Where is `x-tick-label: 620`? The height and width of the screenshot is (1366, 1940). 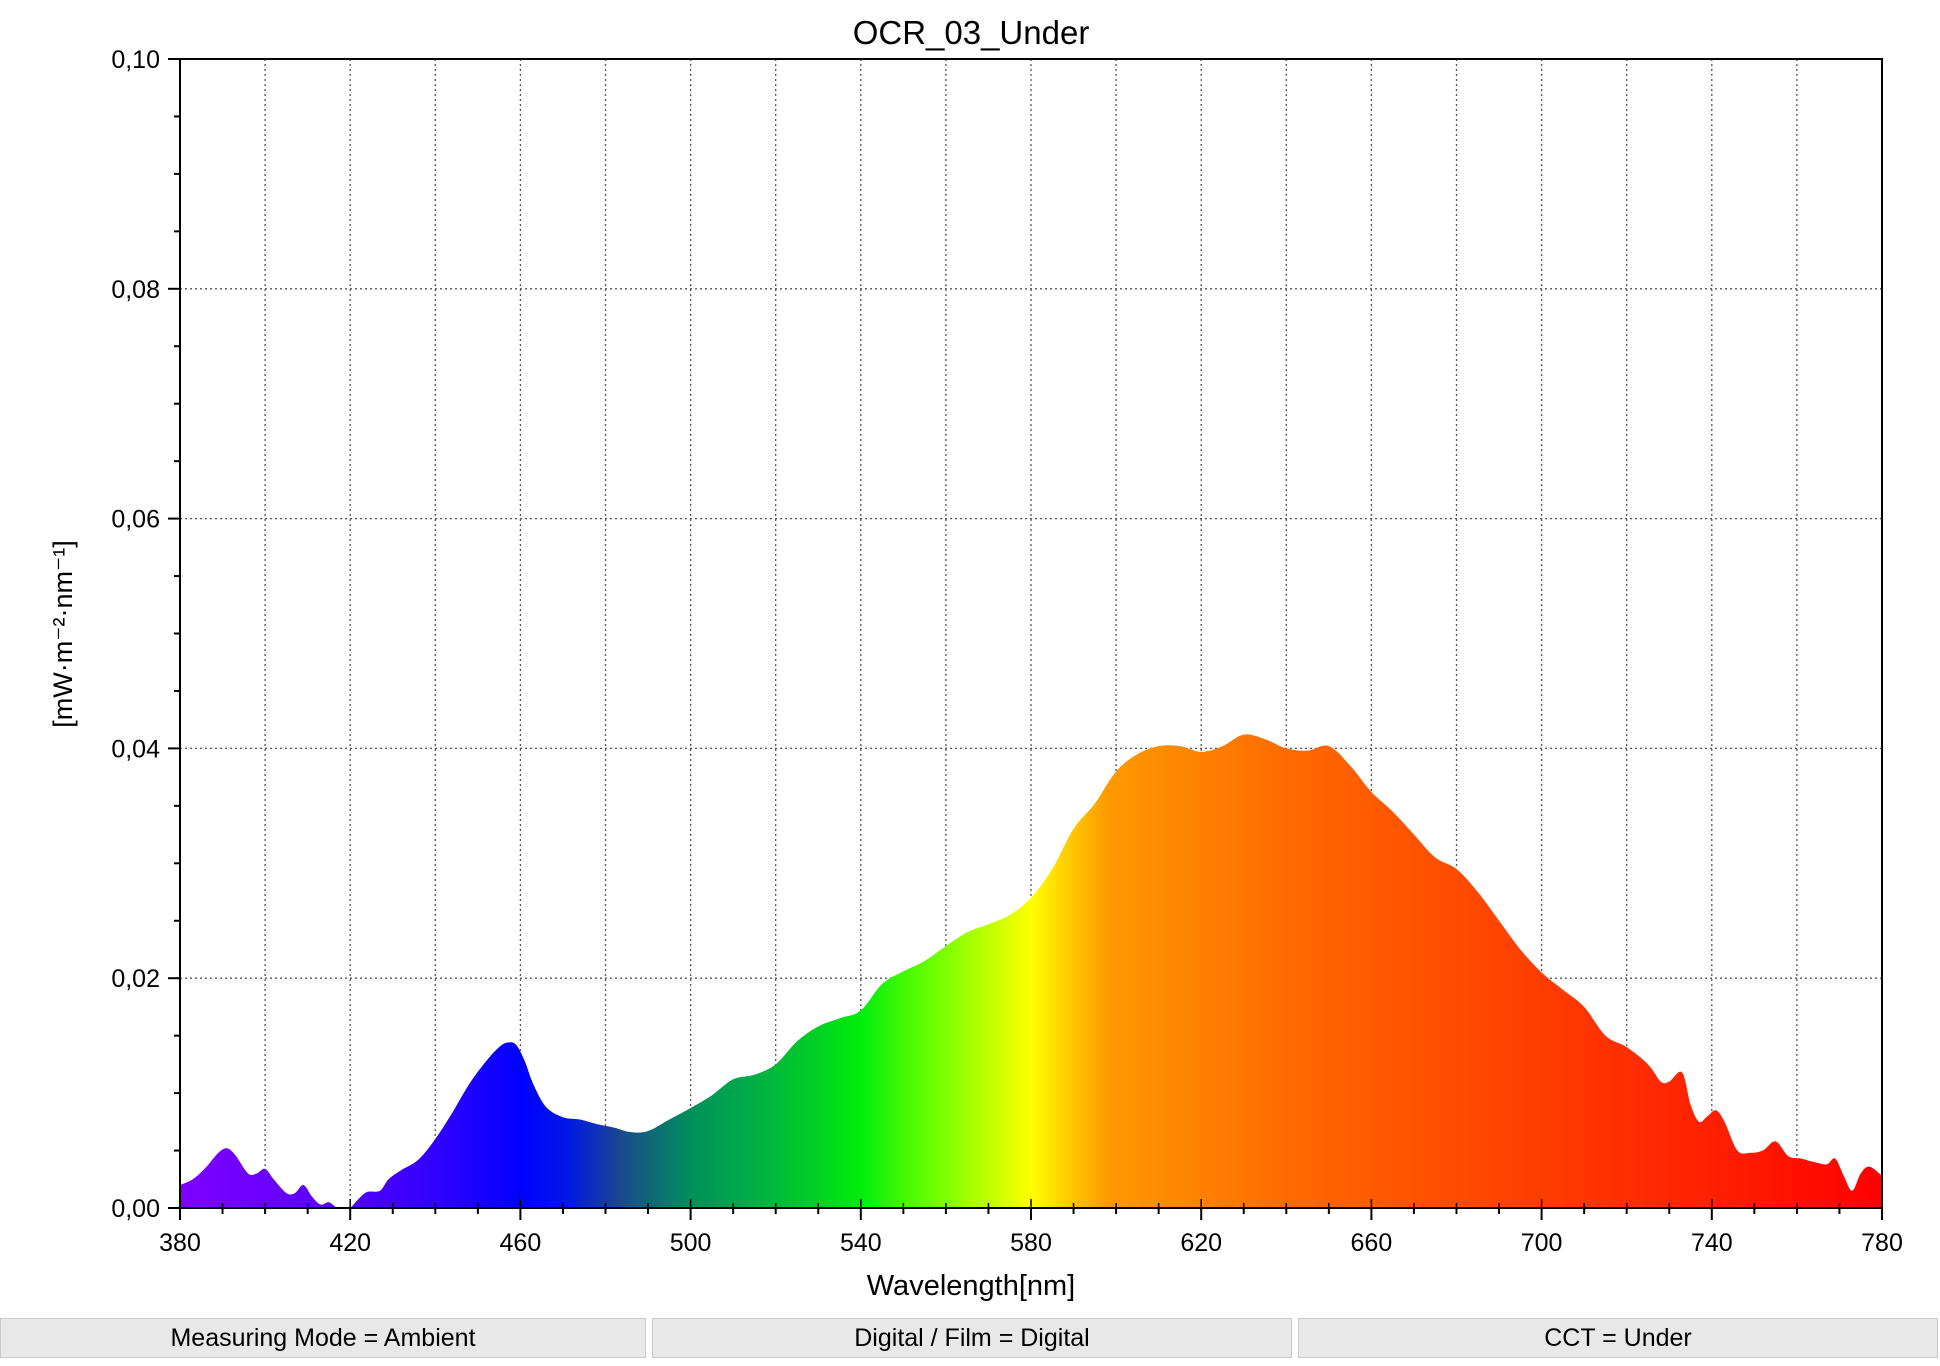
x-tick-label: 620 is located at coordinates (1201, 1243).